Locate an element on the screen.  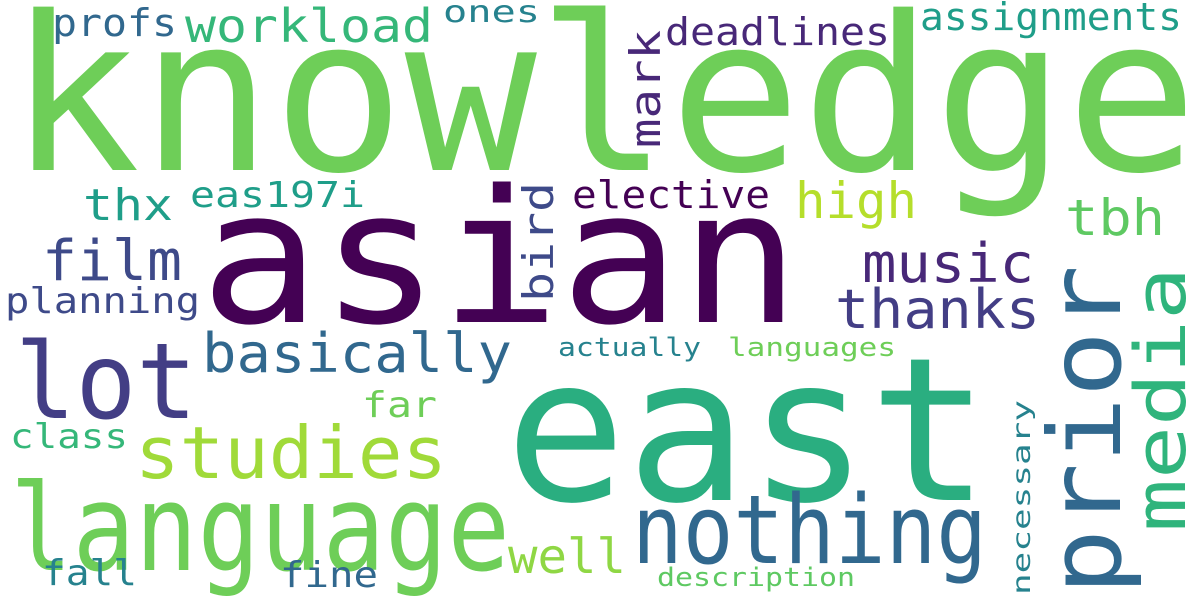
word-studies: studies is located at coordinates (291, 453).